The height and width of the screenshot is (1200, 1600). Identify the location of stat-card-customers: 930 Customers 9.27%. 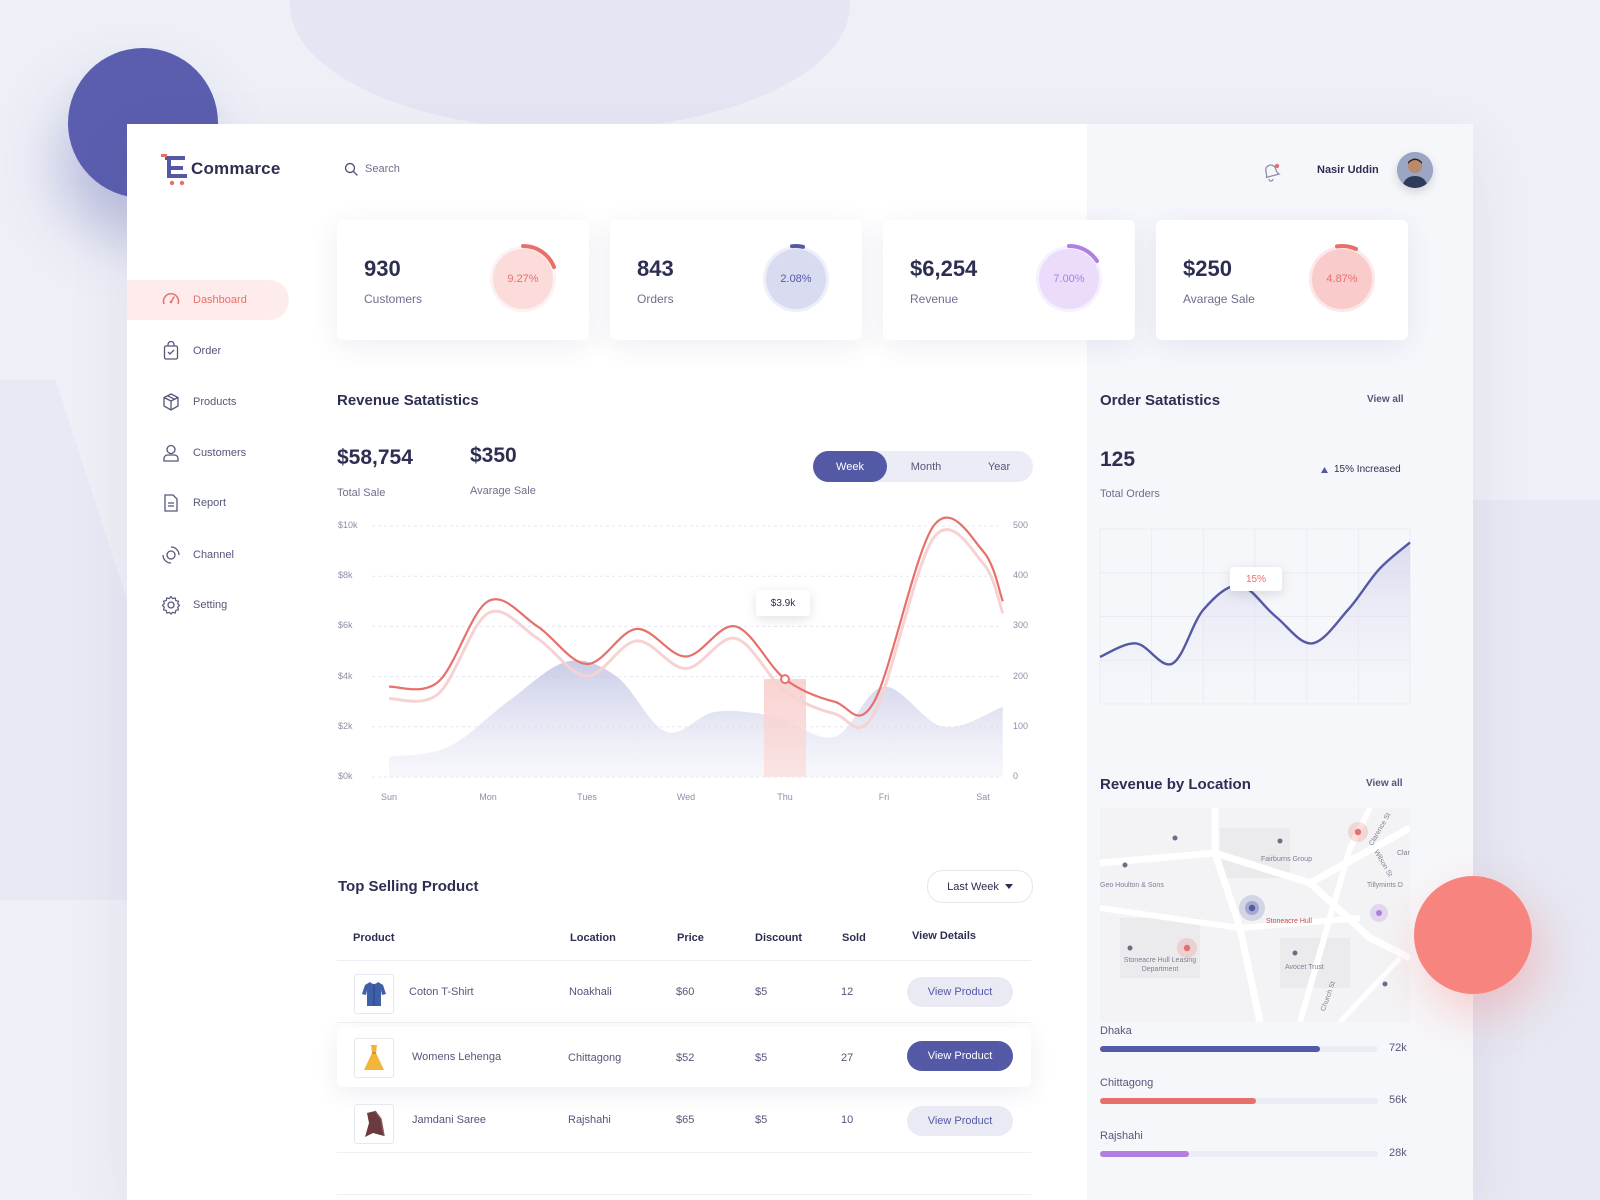
(463, 280).